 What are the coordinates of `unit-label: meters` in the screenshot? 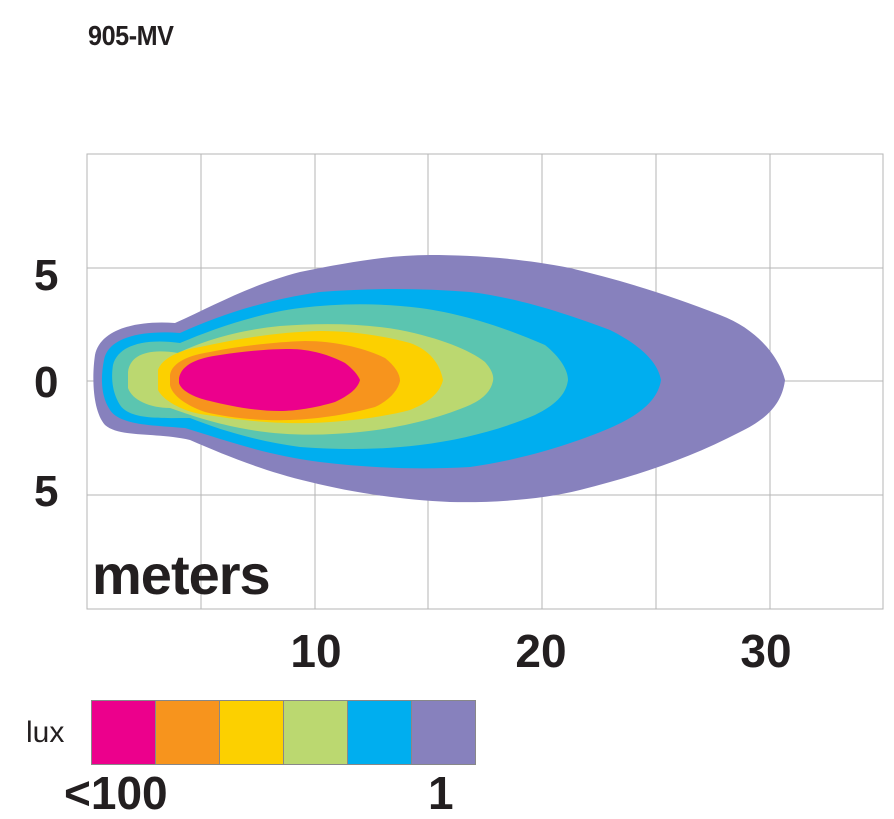 It's located at (181, 574).